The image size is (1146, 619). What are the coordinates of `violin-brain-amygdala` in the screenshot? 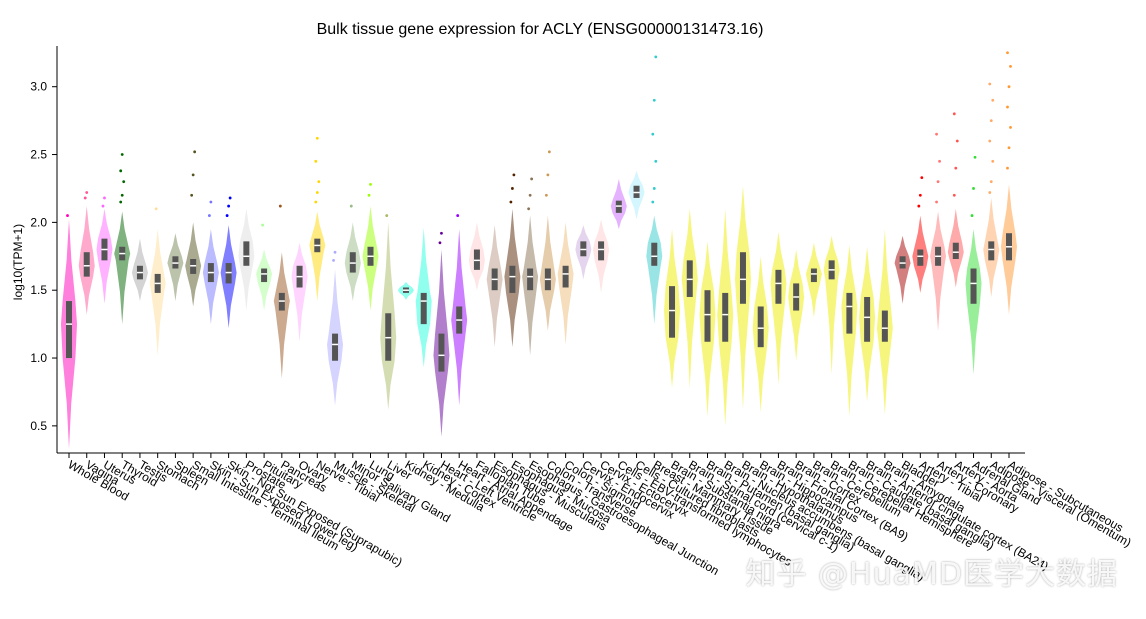 It's located at (884, 322).